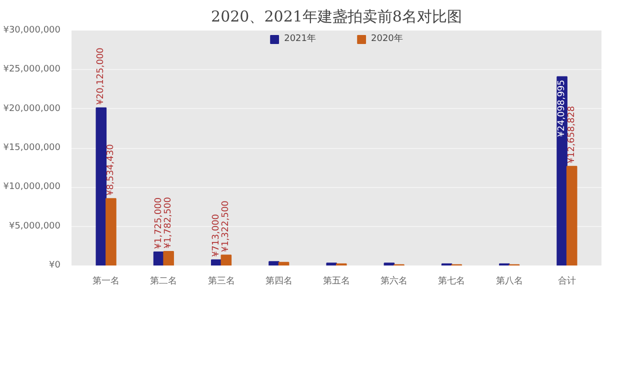  I want to click on y-tick-label: ¥0, so click(55, 265).